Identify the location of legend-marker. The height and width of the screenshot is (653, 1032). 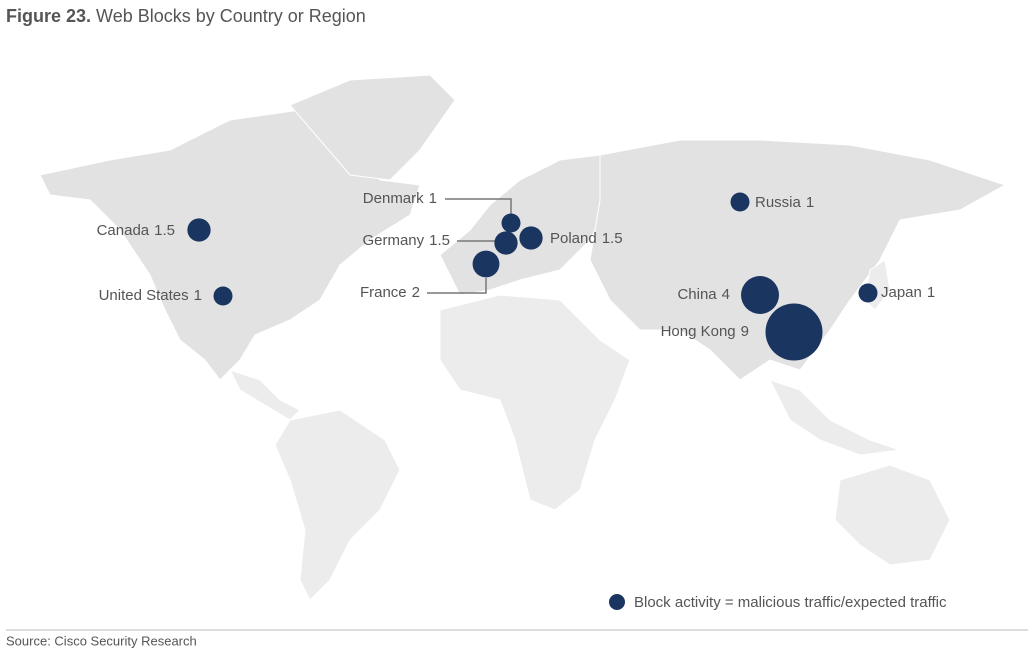
(617, 602).